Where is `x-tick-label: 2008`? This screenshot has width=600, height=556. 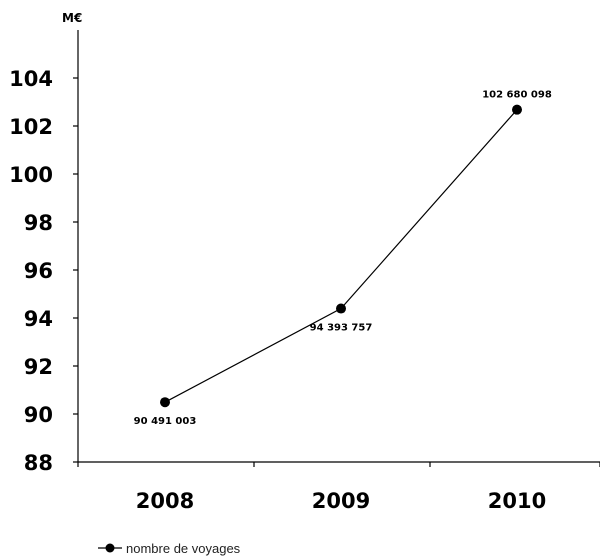
x-tick-label: 2008 is located at coordinates (165, 501).